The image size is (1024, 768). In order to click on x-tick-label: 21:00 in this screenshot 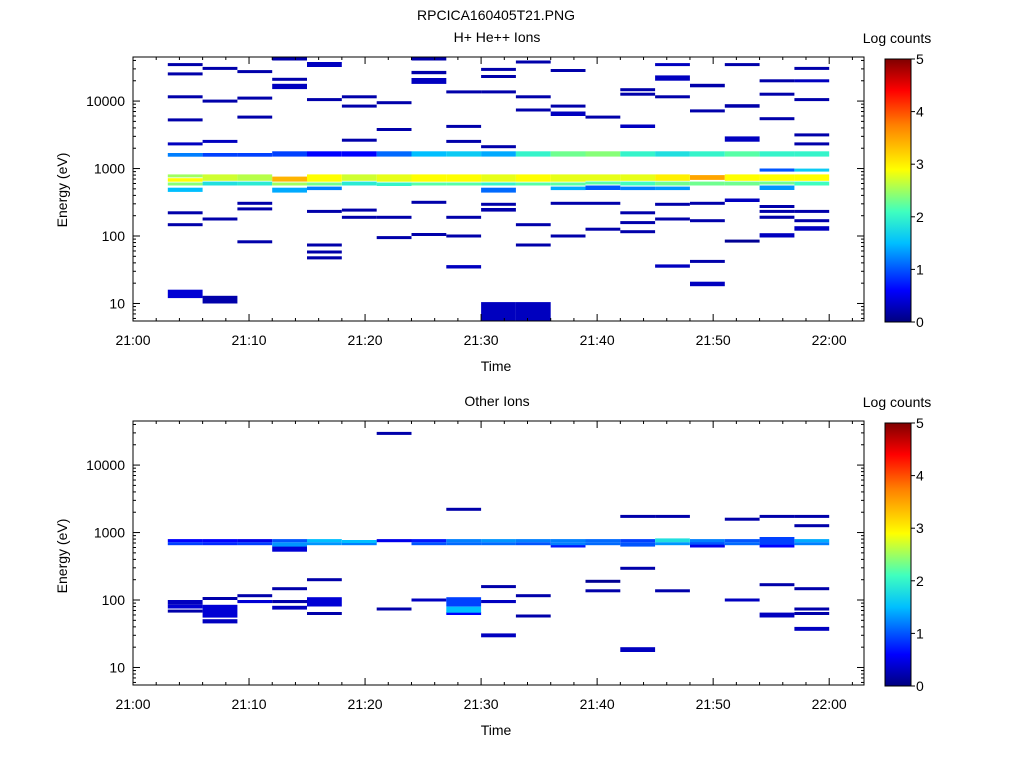, I will do `click(132, 340)`.